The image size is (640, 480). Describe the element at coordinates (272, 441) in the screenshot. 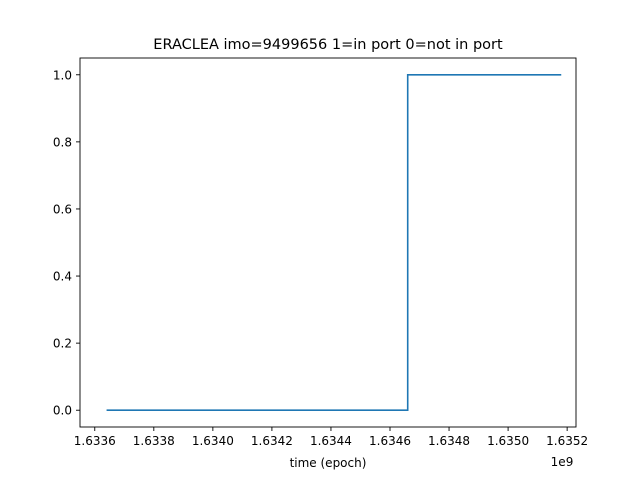

I see `x-tick-label: 1.6342` at that location.